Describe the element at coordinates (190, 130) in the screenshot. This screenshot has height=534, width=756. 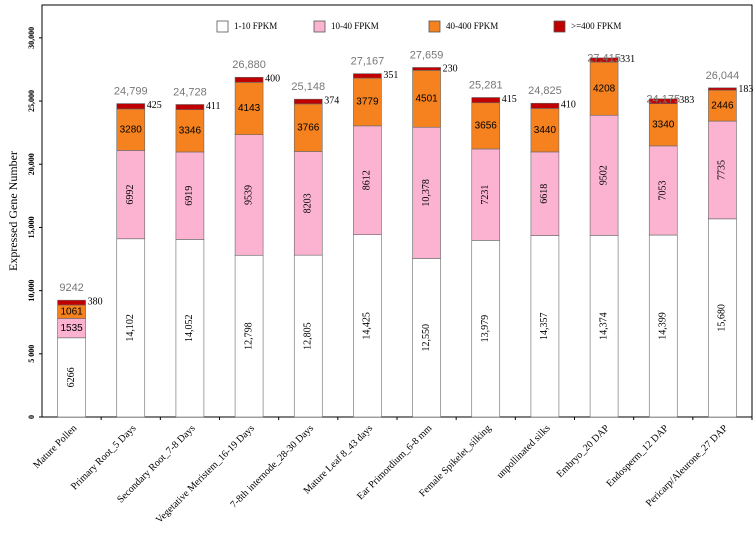
I see `data-label: 3346` at that location.